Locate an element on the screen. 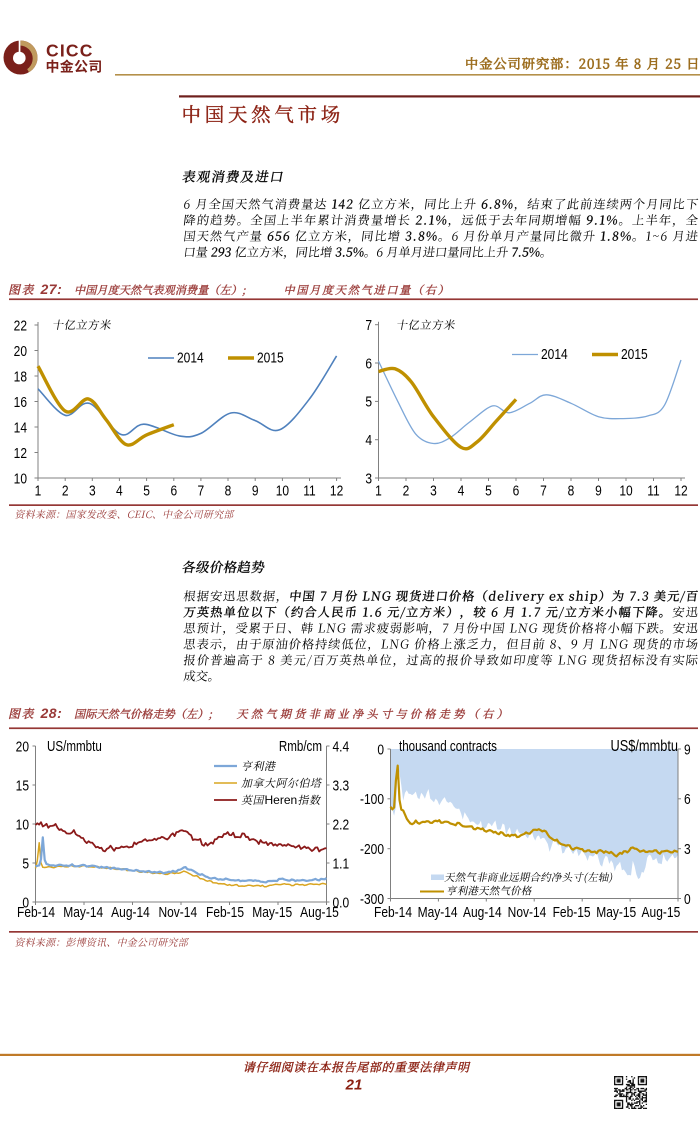 The width and height of the screenshot is (700, 1134). svg-text: Heren is located at coordinates (281, 800).